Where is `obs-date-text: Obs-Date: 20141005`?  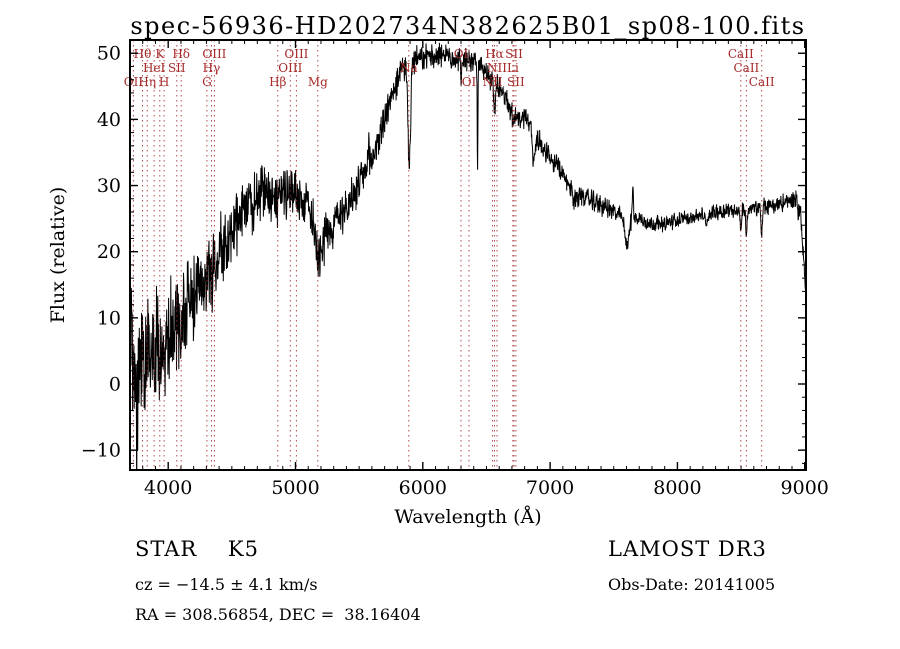
obs-date-text: Obs-Date: 20141005 is located at coordinates (692, 584).